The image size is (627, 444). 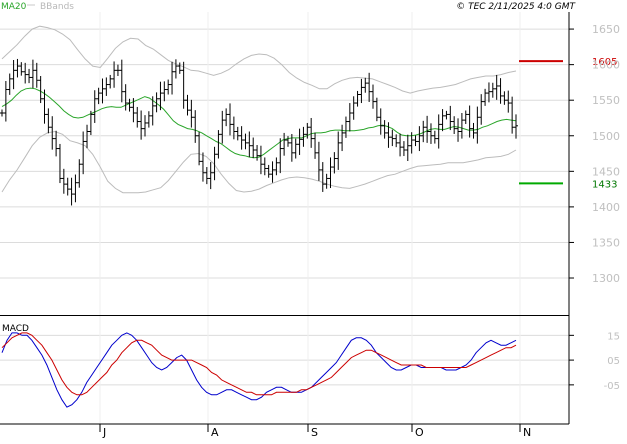 What do you see at coordinates (613, 336) in the screenshot?
I see `macd-y-tick-label: 15` at bounding box center [613, 336].